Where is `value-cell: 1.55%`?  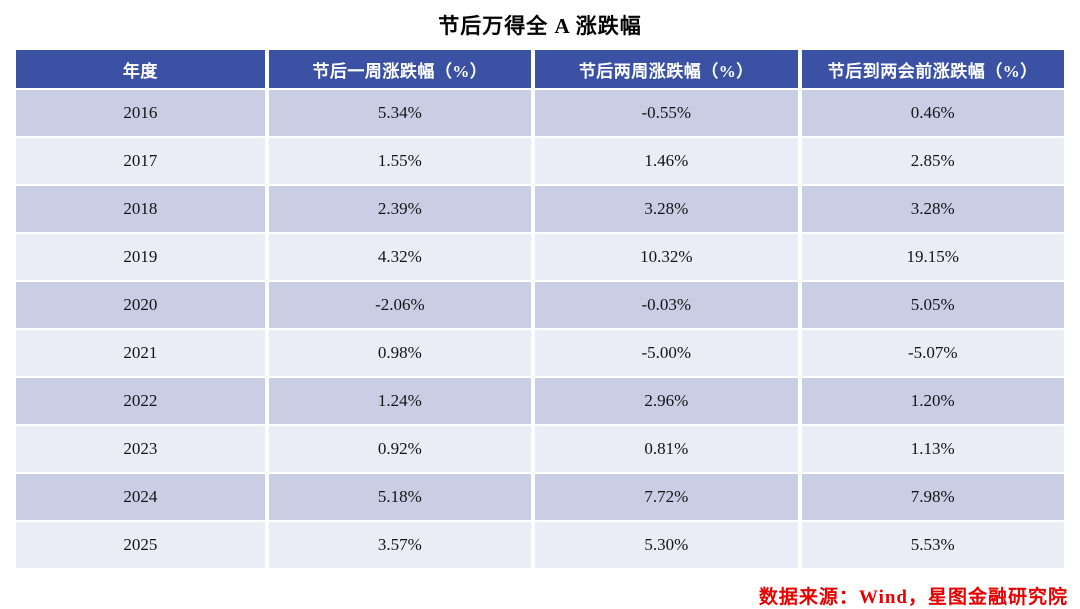 value-cell: 1.55% is located at coordinates (400, 161).